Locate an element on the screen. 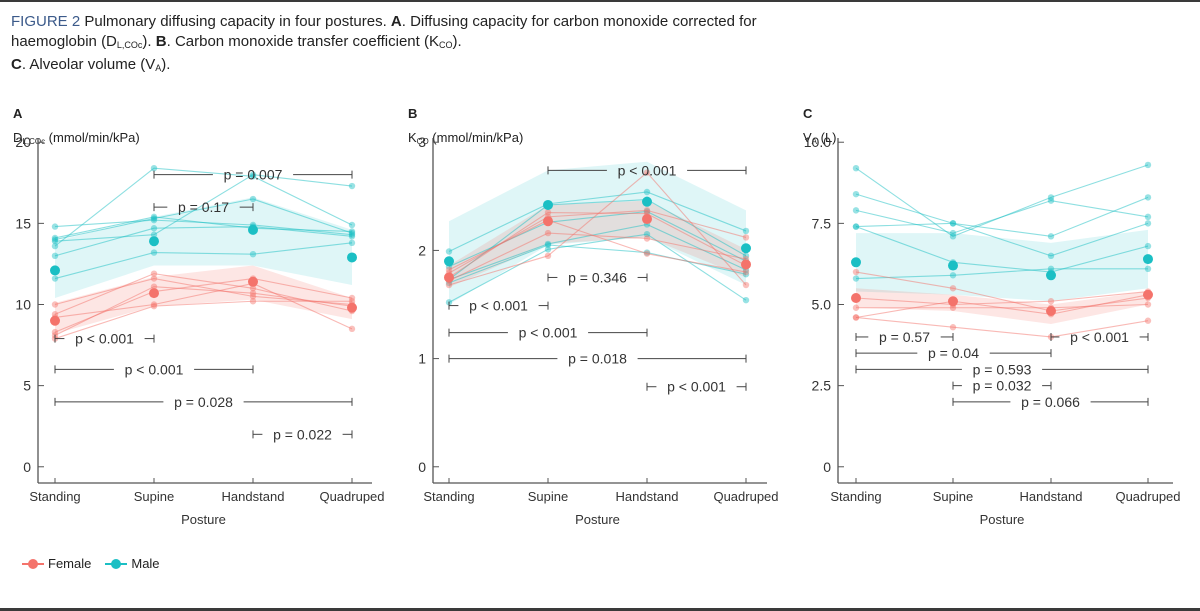  y-tick-label: 0 is located at coordinates (422, 467).